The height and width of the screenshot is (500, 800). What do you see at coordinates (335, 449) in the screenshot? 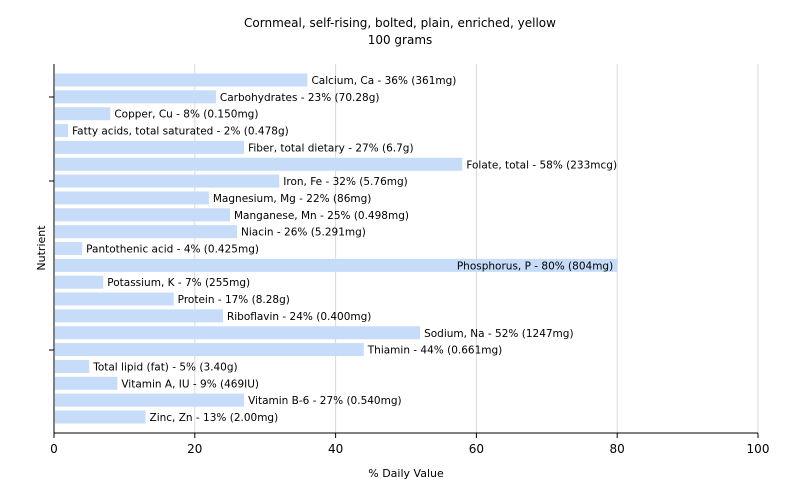
I see `x-tick-label: 40` at bounding box center [335, 449].